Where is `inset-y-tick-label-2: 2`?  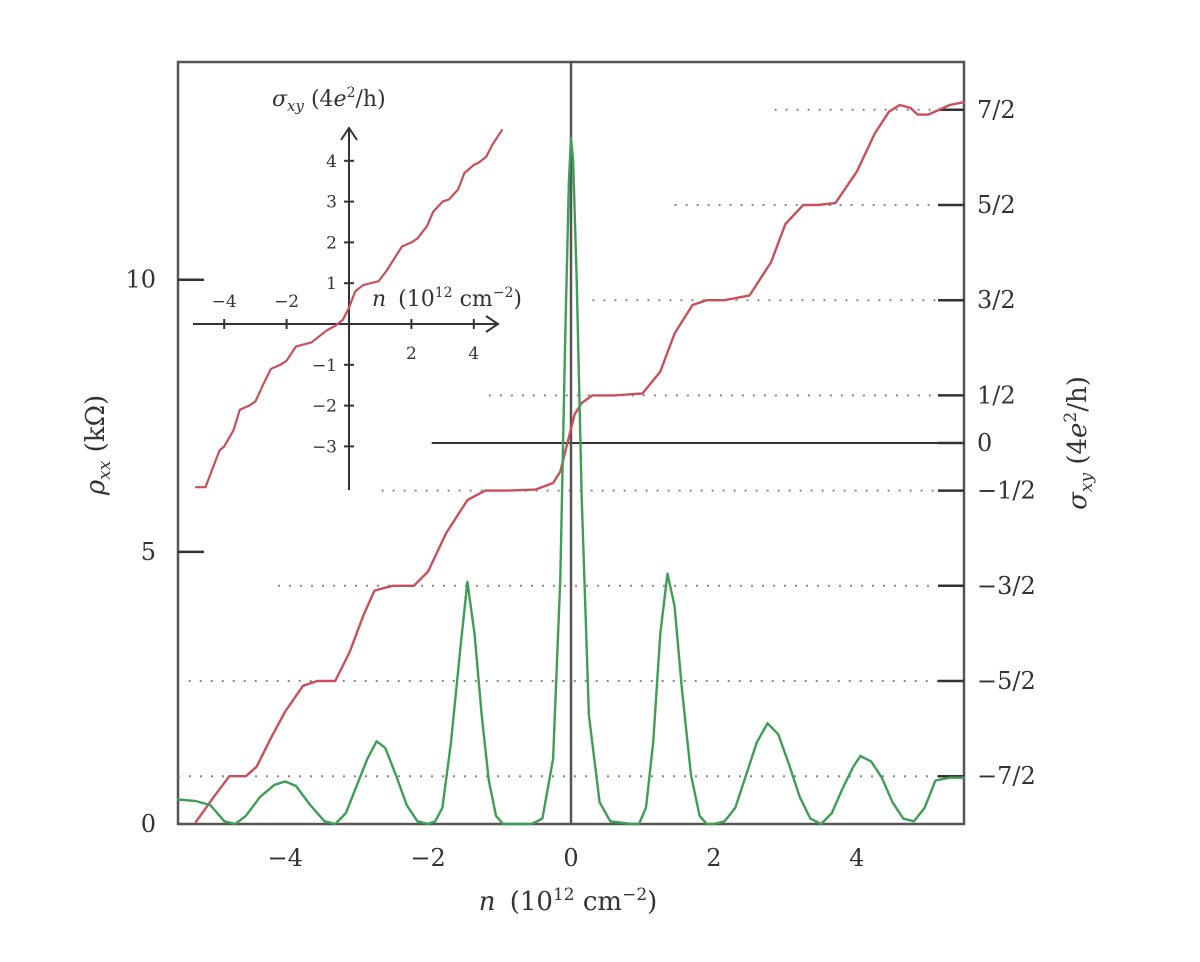 inset-y-tick-label-2: 2 is located at coordinates (331, 243).